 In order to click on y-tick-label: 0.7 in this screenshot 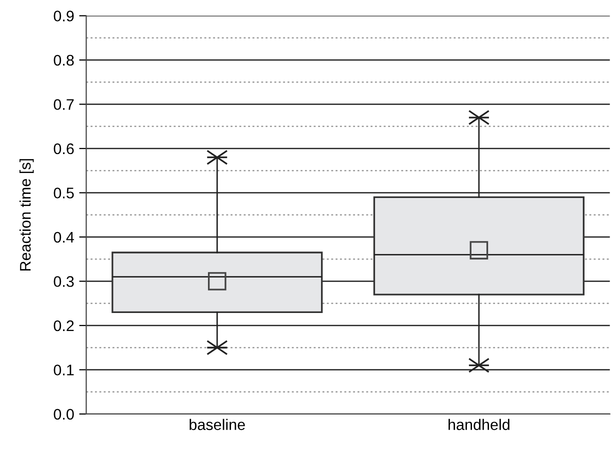, I will do `click(64, 104)`.